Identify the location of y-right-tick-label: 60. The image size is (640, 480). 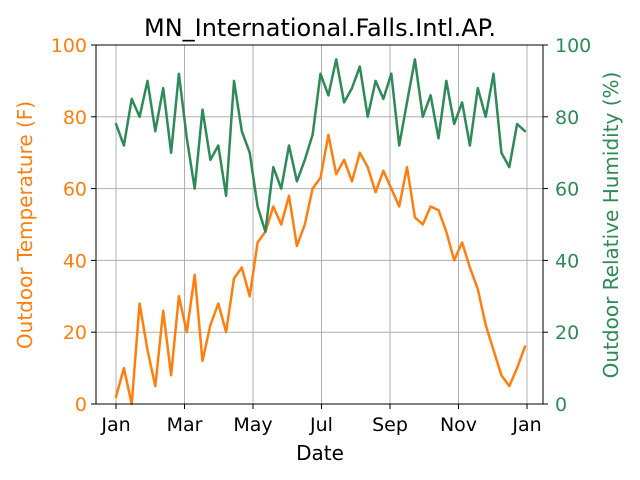
(567, 190).